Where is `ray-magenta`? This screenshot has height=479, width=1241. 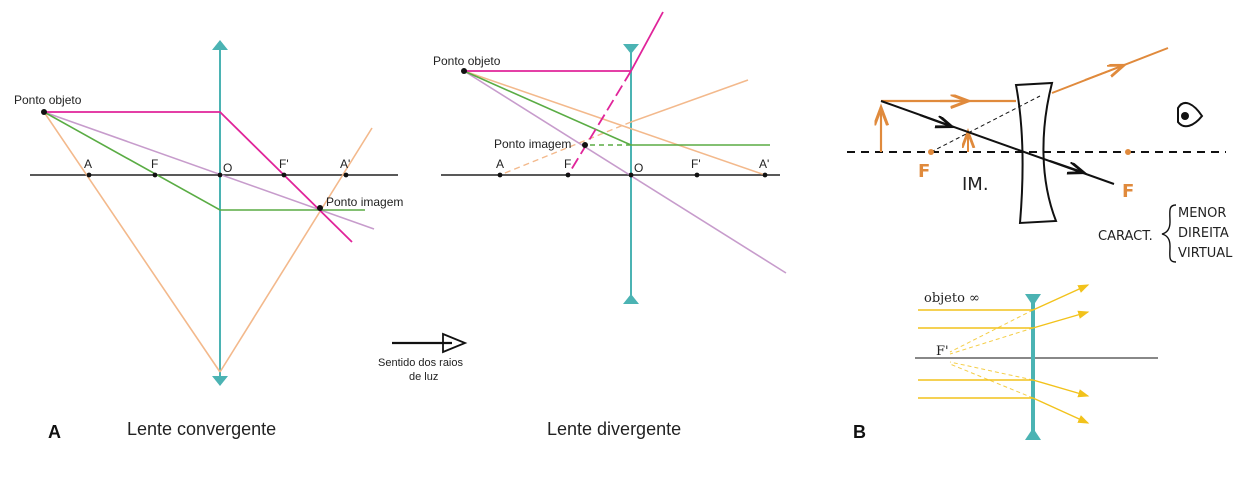
ray-magenta is located at coordinates (198, 177).